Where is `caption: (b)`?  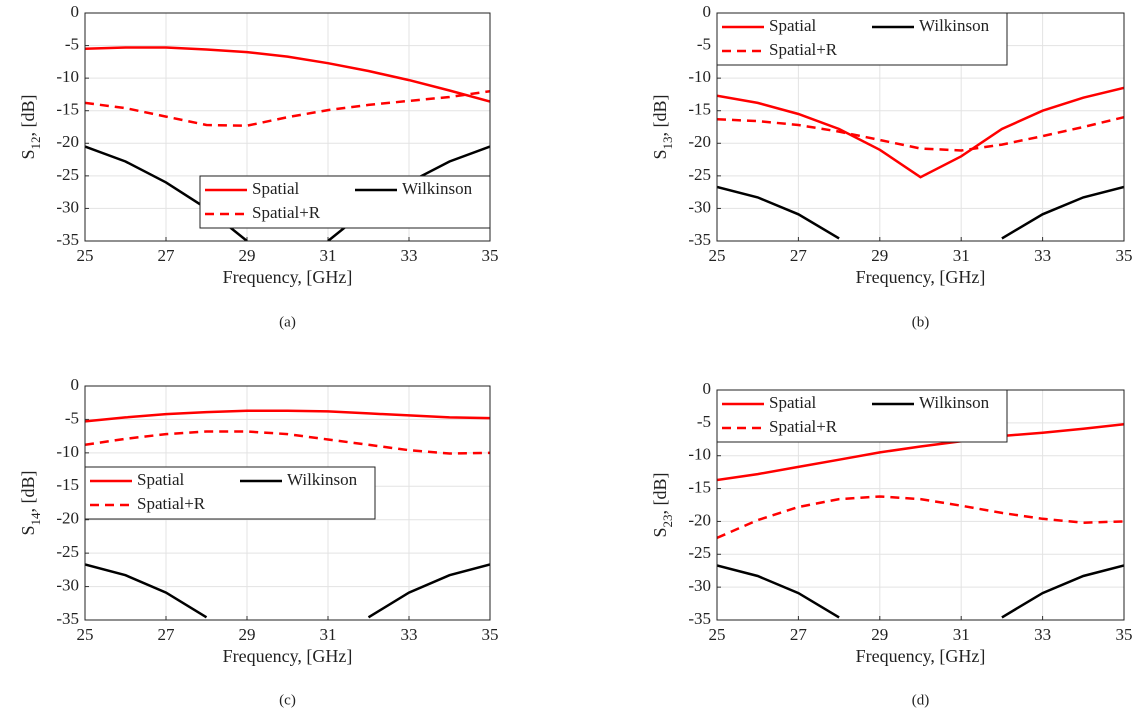
caption: (b) is located at coordinates (921, 322).